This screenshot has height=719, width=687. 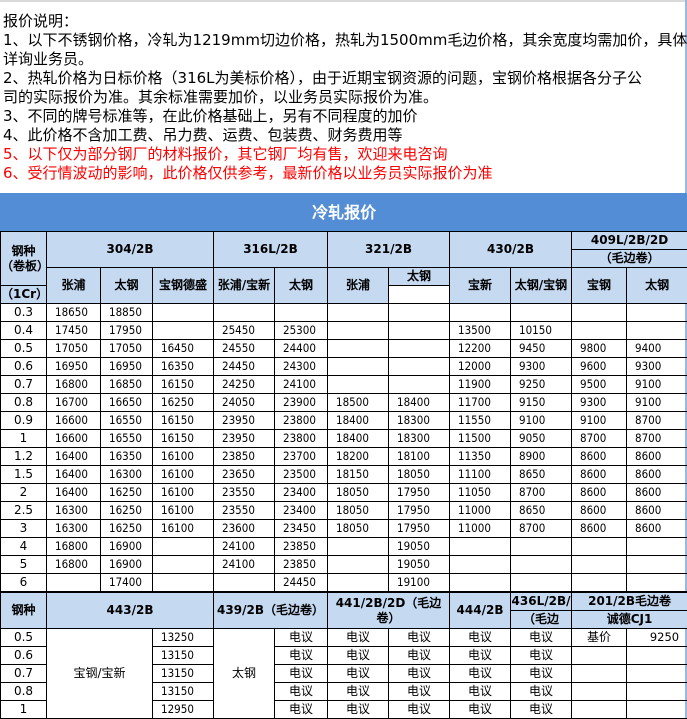 I want to click on price-cell: 11350, so click(x=480, y=456).